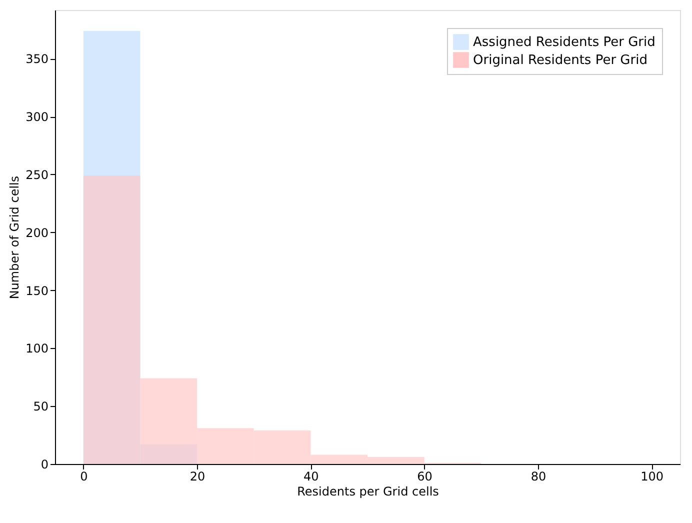 This screenshot has width=692, height=523. I want to click on y-tick-label: 0, so click(44, 465).